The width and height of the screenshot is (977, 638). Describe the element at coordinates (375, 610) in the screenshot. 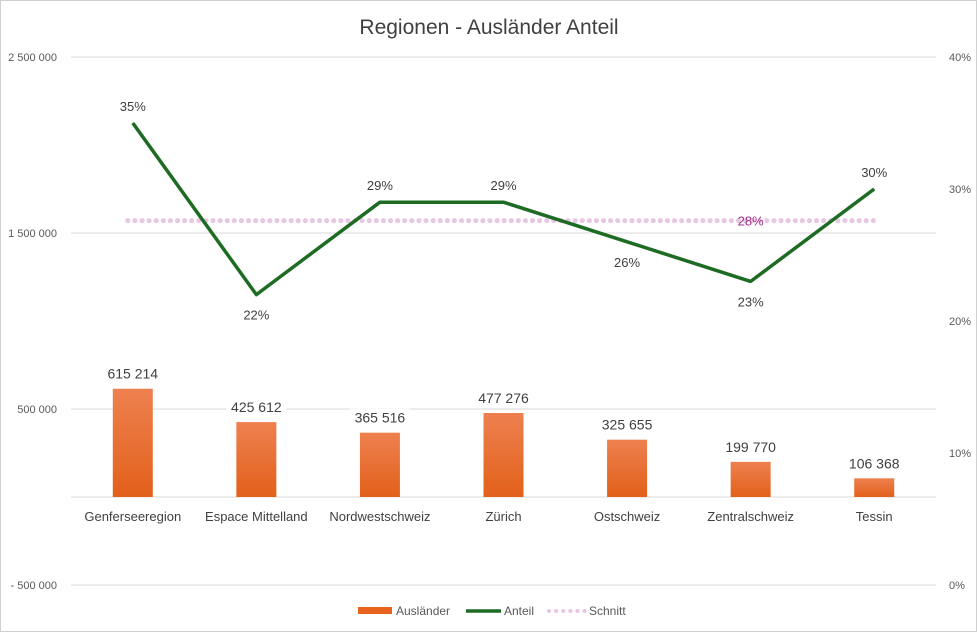

I see `legend-swatch-auslaender` at that location.